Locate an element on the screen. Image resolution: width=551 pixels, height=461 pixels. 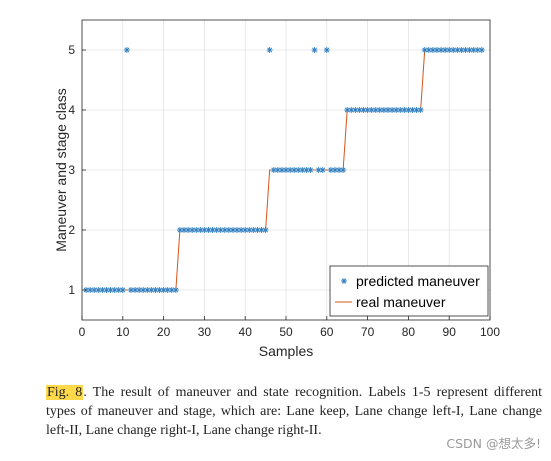
x-tick-label: 50 is located at coordinates (286, 332).